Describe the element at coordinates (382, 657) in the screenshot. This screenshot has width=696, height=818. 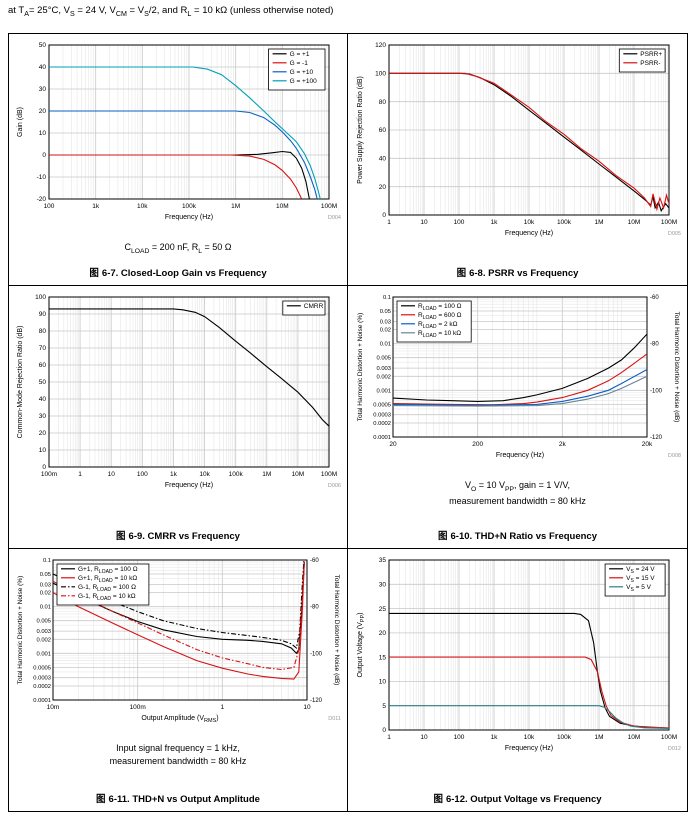
I see `svg-text: 15` at that location.